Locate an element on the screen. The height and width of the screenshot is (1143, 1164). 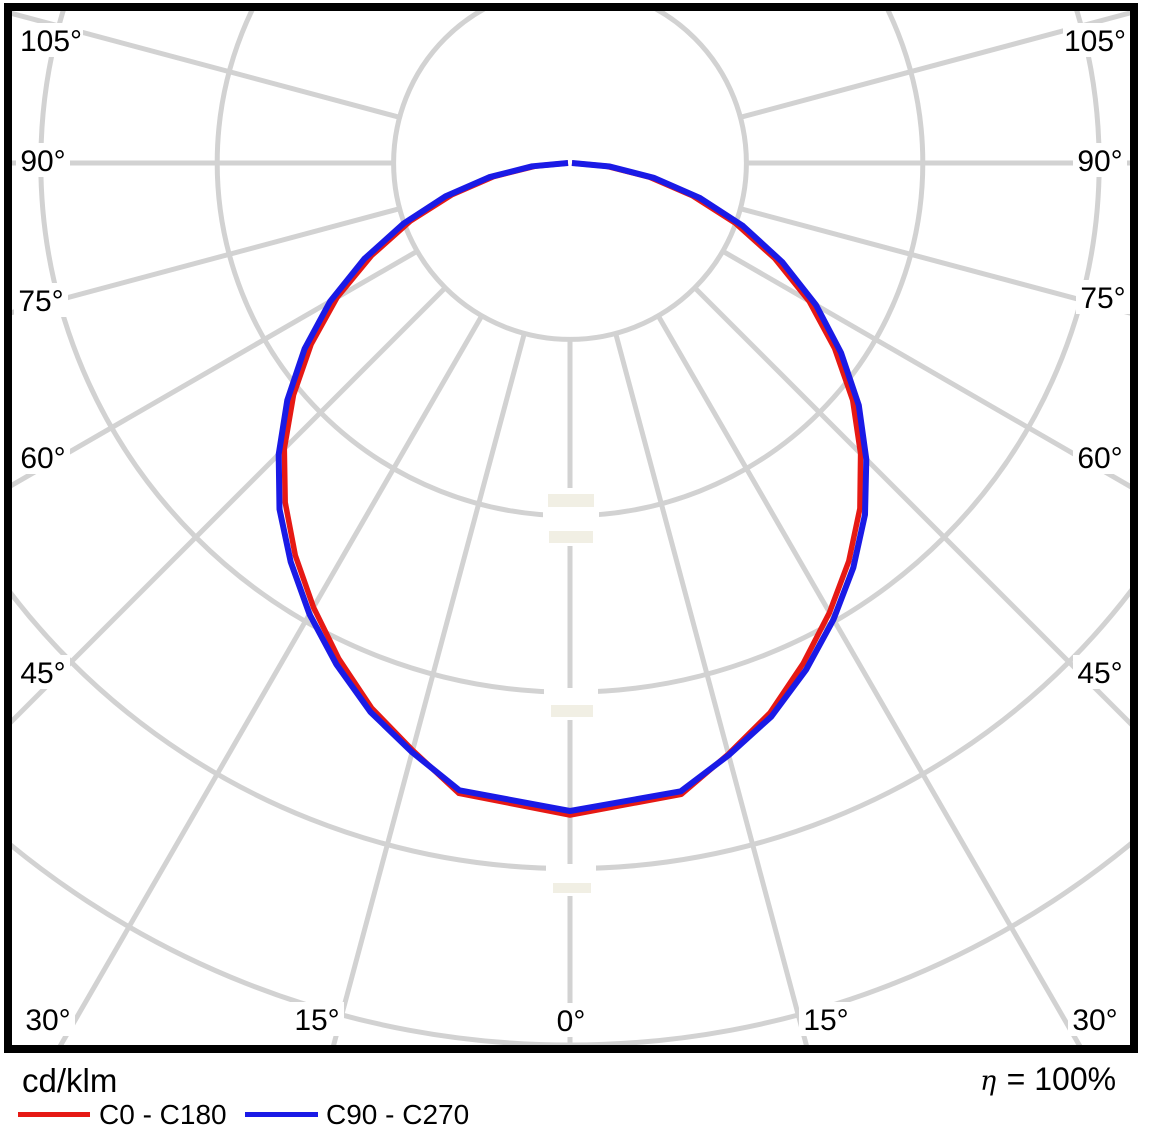
legend-label-c0-c180: C0 - C180 is located at coordinates (163, 1114).